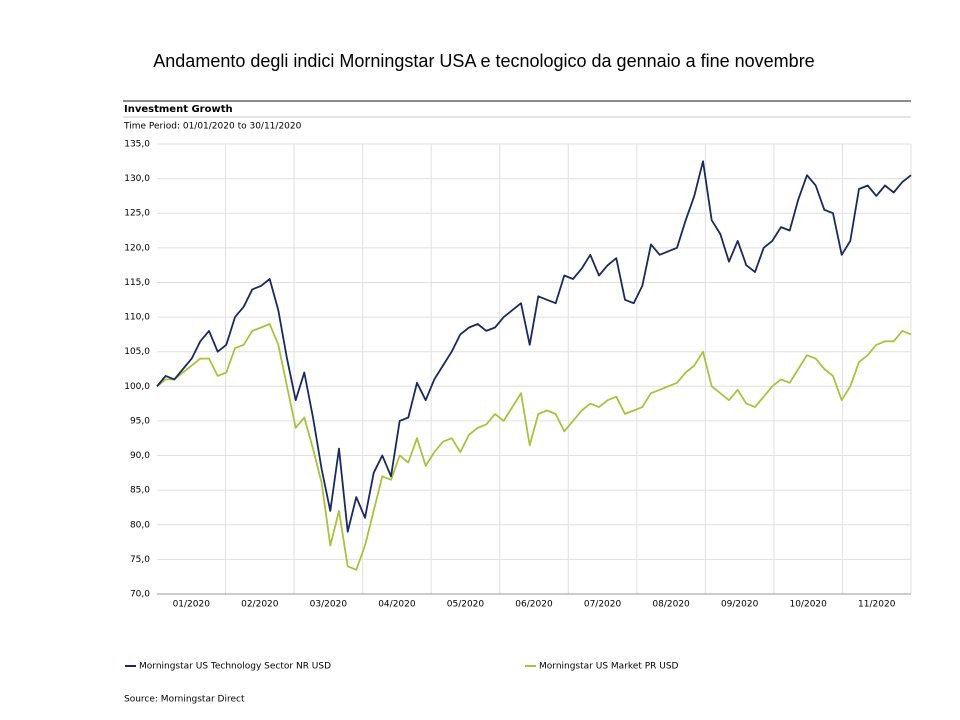 This screenshot has width=960, height=720. What do you see at coordinates (192, 605) in the screenshot?
I see `x-tick-label: 01/2020` at bounding box center [192, 605].